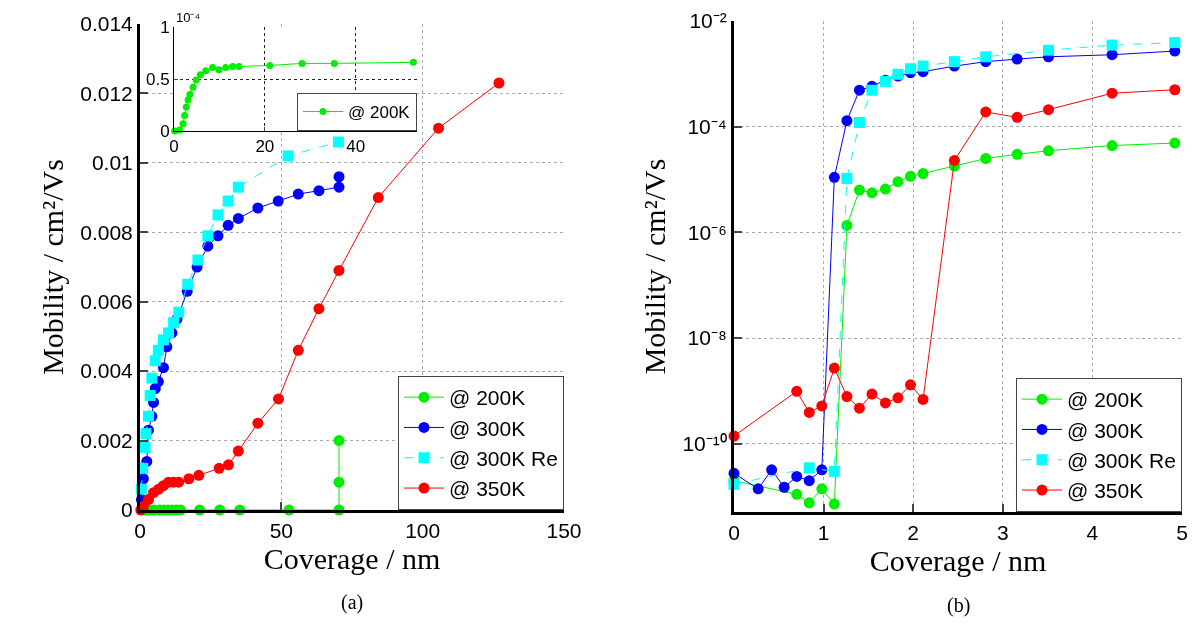 This screenshot has width=1203, height=632. Describe the element at coordinates (1182, 533) in the screenshot. I see `x-tick-label: 5` at that location.